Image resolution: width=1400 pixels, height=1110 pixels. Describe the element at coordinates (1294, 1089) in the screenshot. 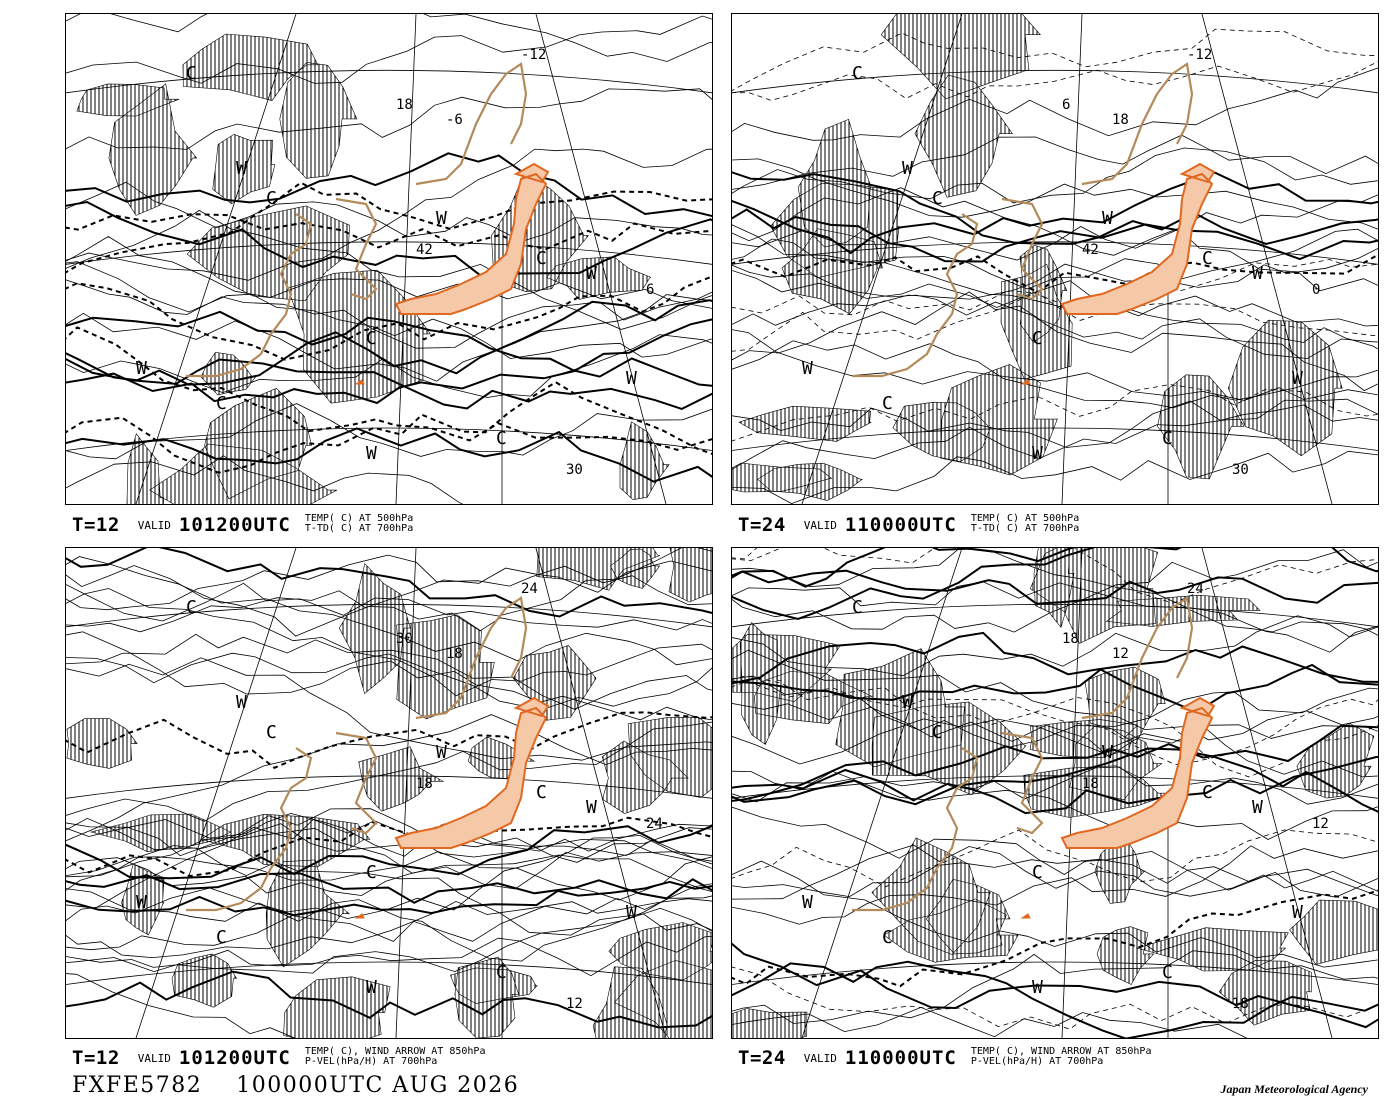

I see `agency-credit: Japan Meteorological Agency` at that location.